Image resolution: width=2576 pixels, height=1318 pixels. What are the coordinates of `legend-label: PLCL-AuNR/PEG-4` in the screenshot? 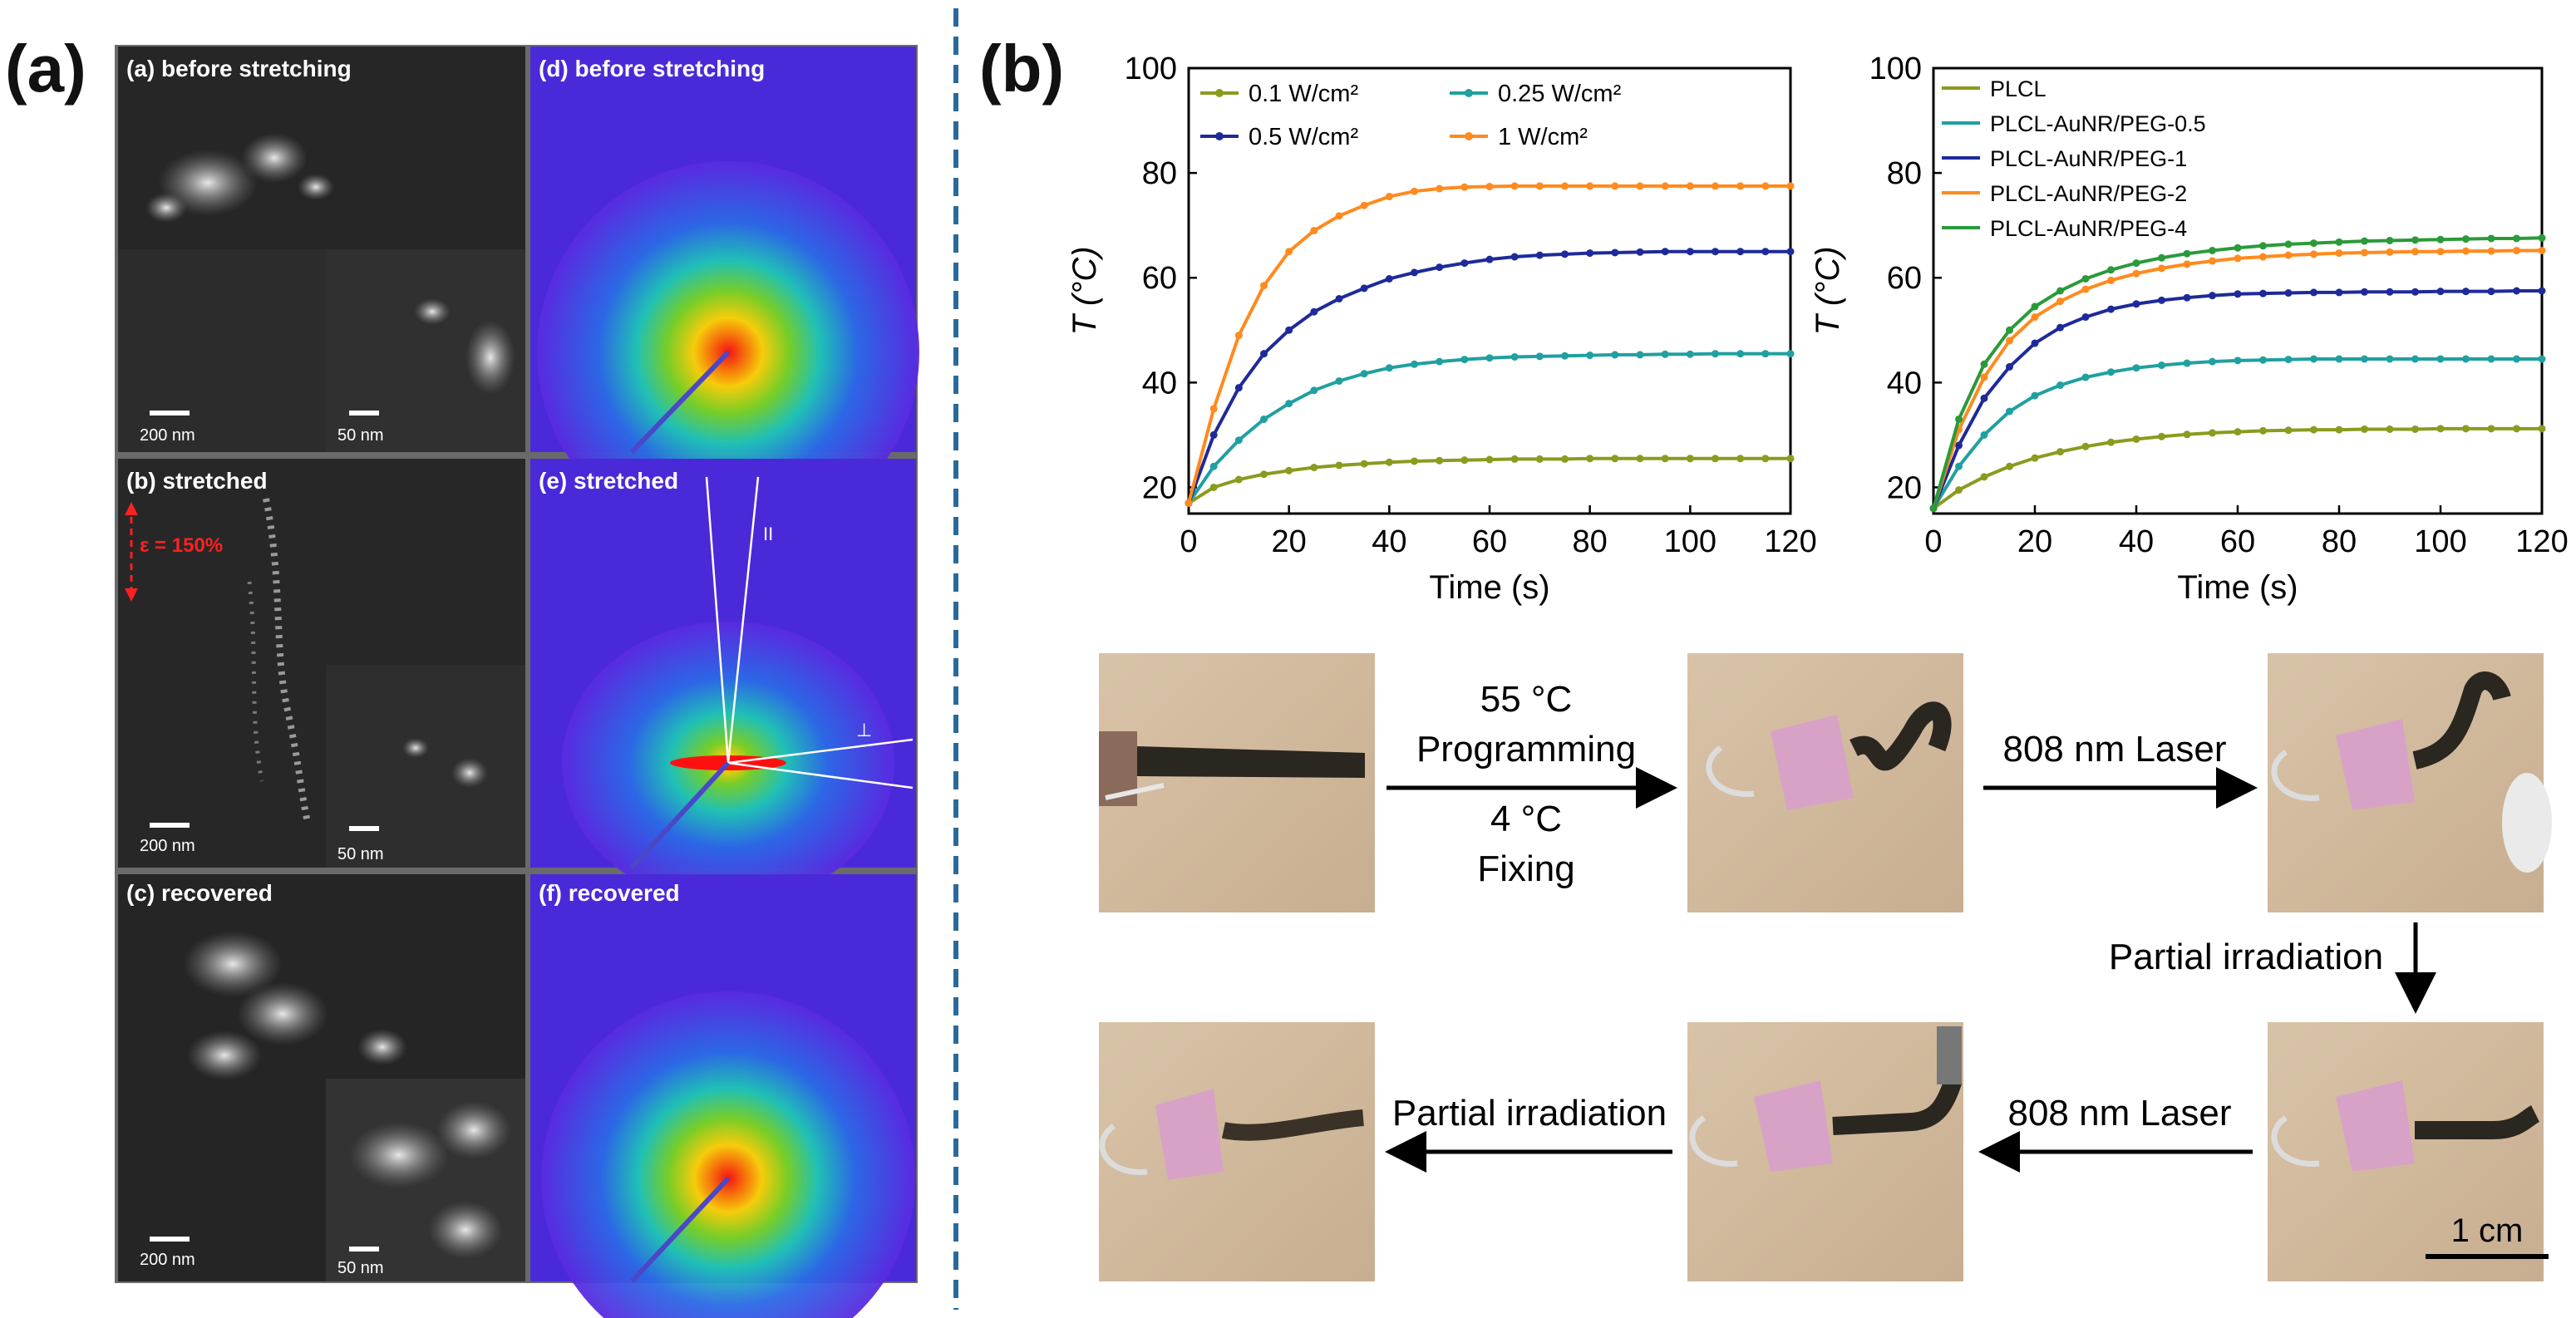 It's located at (2088, 229).